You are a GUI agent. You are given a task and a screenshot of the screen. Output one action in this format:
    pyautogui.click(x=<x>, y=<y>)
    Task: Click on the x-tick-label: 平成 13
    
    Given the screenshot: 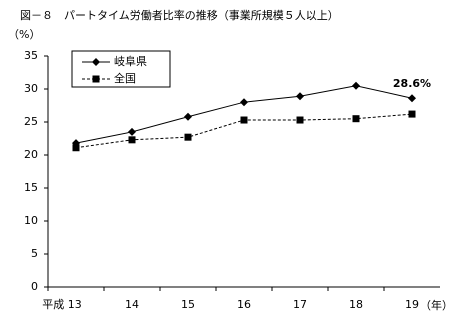 What is the action you would take?
    pyautogui.click(x=62, y=304)
    